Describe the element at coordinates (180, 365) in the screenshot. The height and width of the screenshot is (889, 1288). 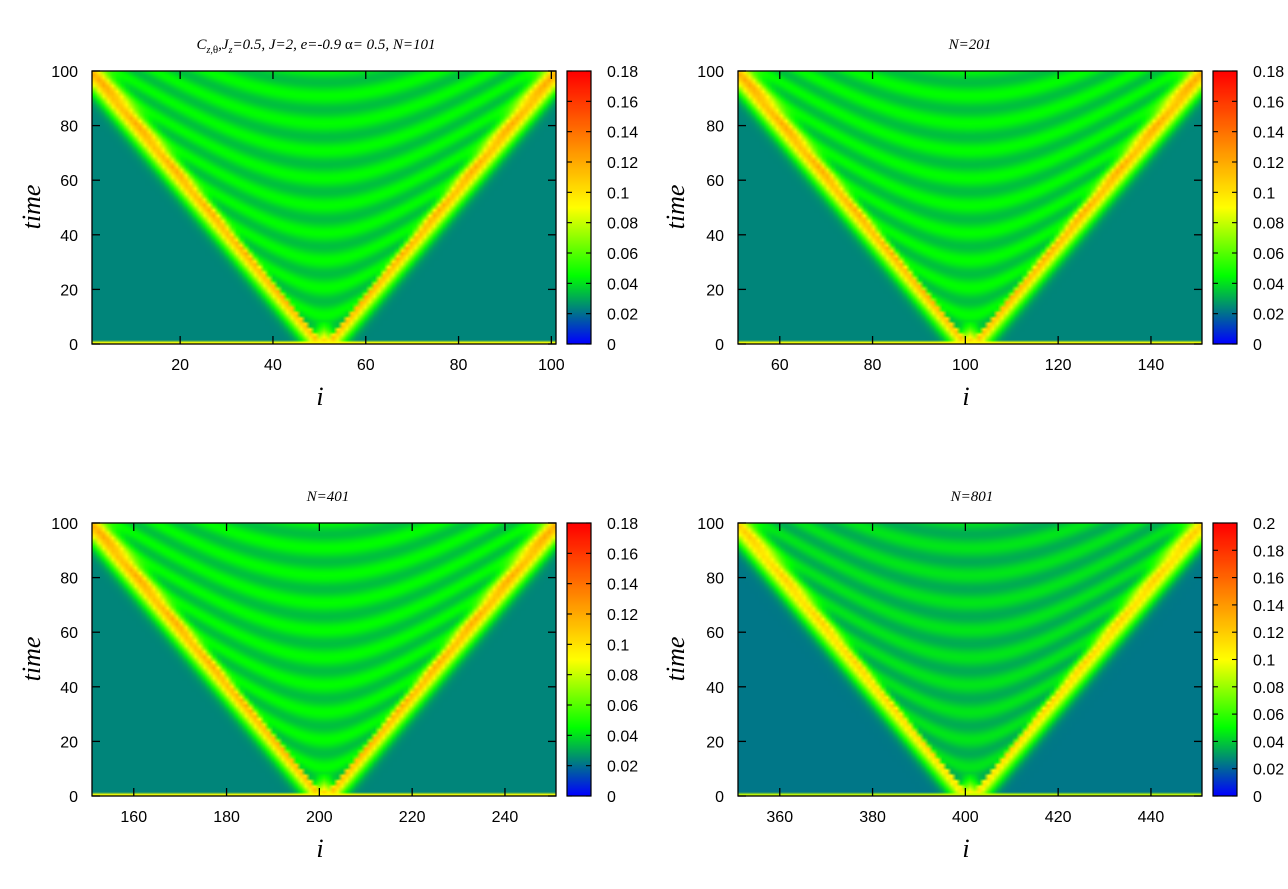
I see `x-tick-label: 20` at that location.